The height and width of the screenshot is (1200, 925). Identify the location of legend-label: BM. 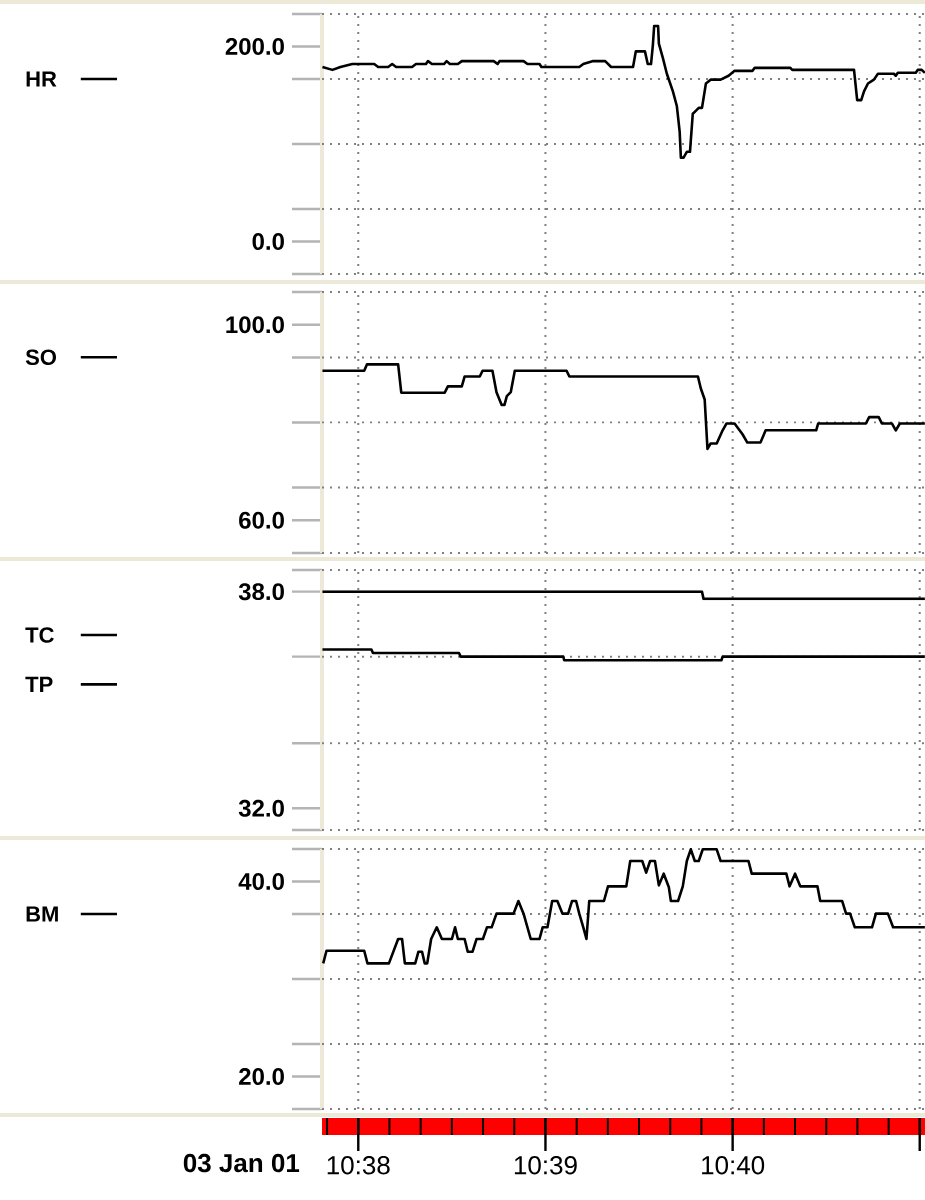
(42, 914).